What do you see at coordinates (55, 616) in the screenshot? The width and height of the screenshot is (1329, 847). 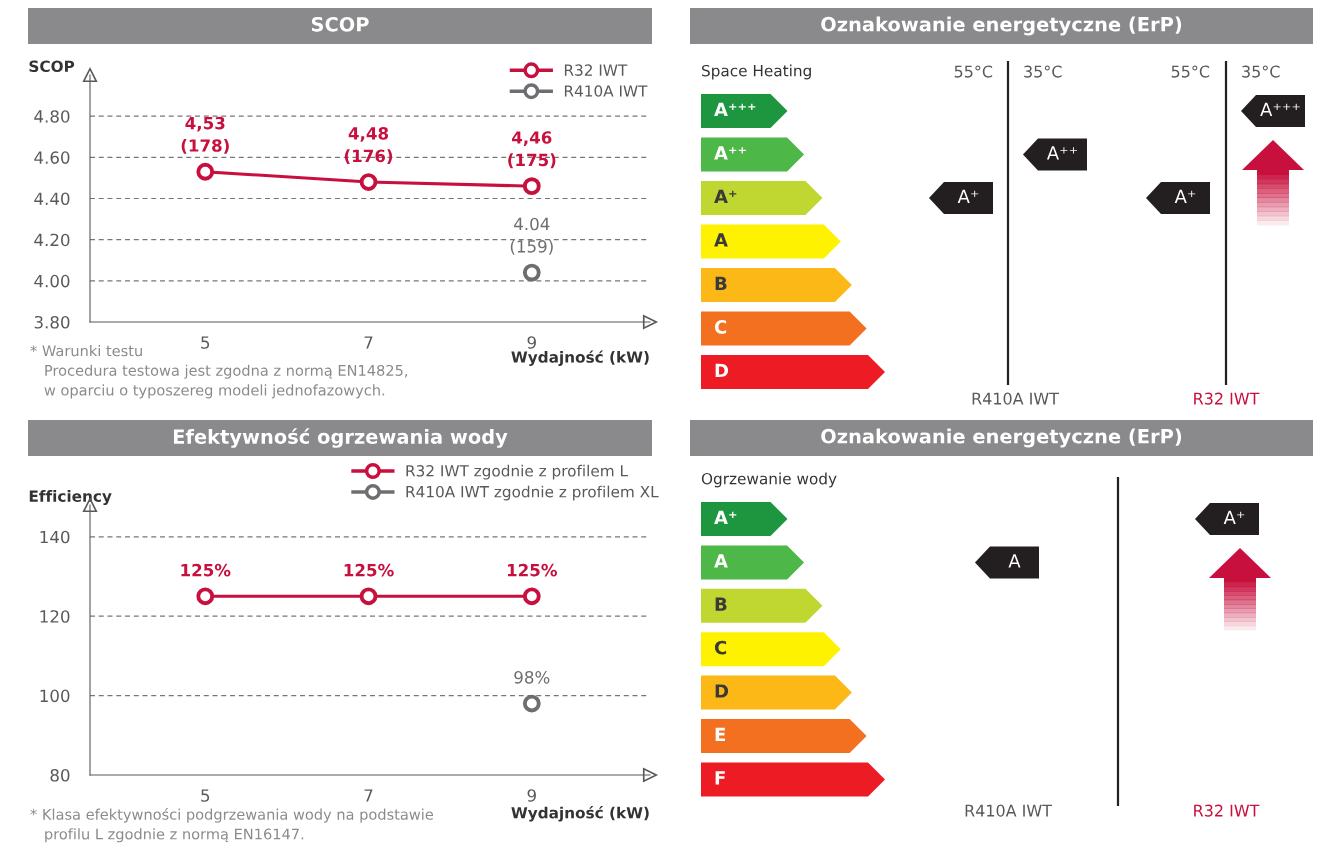 I see `y-tick-label: 120` at bounding box center [55, 616].